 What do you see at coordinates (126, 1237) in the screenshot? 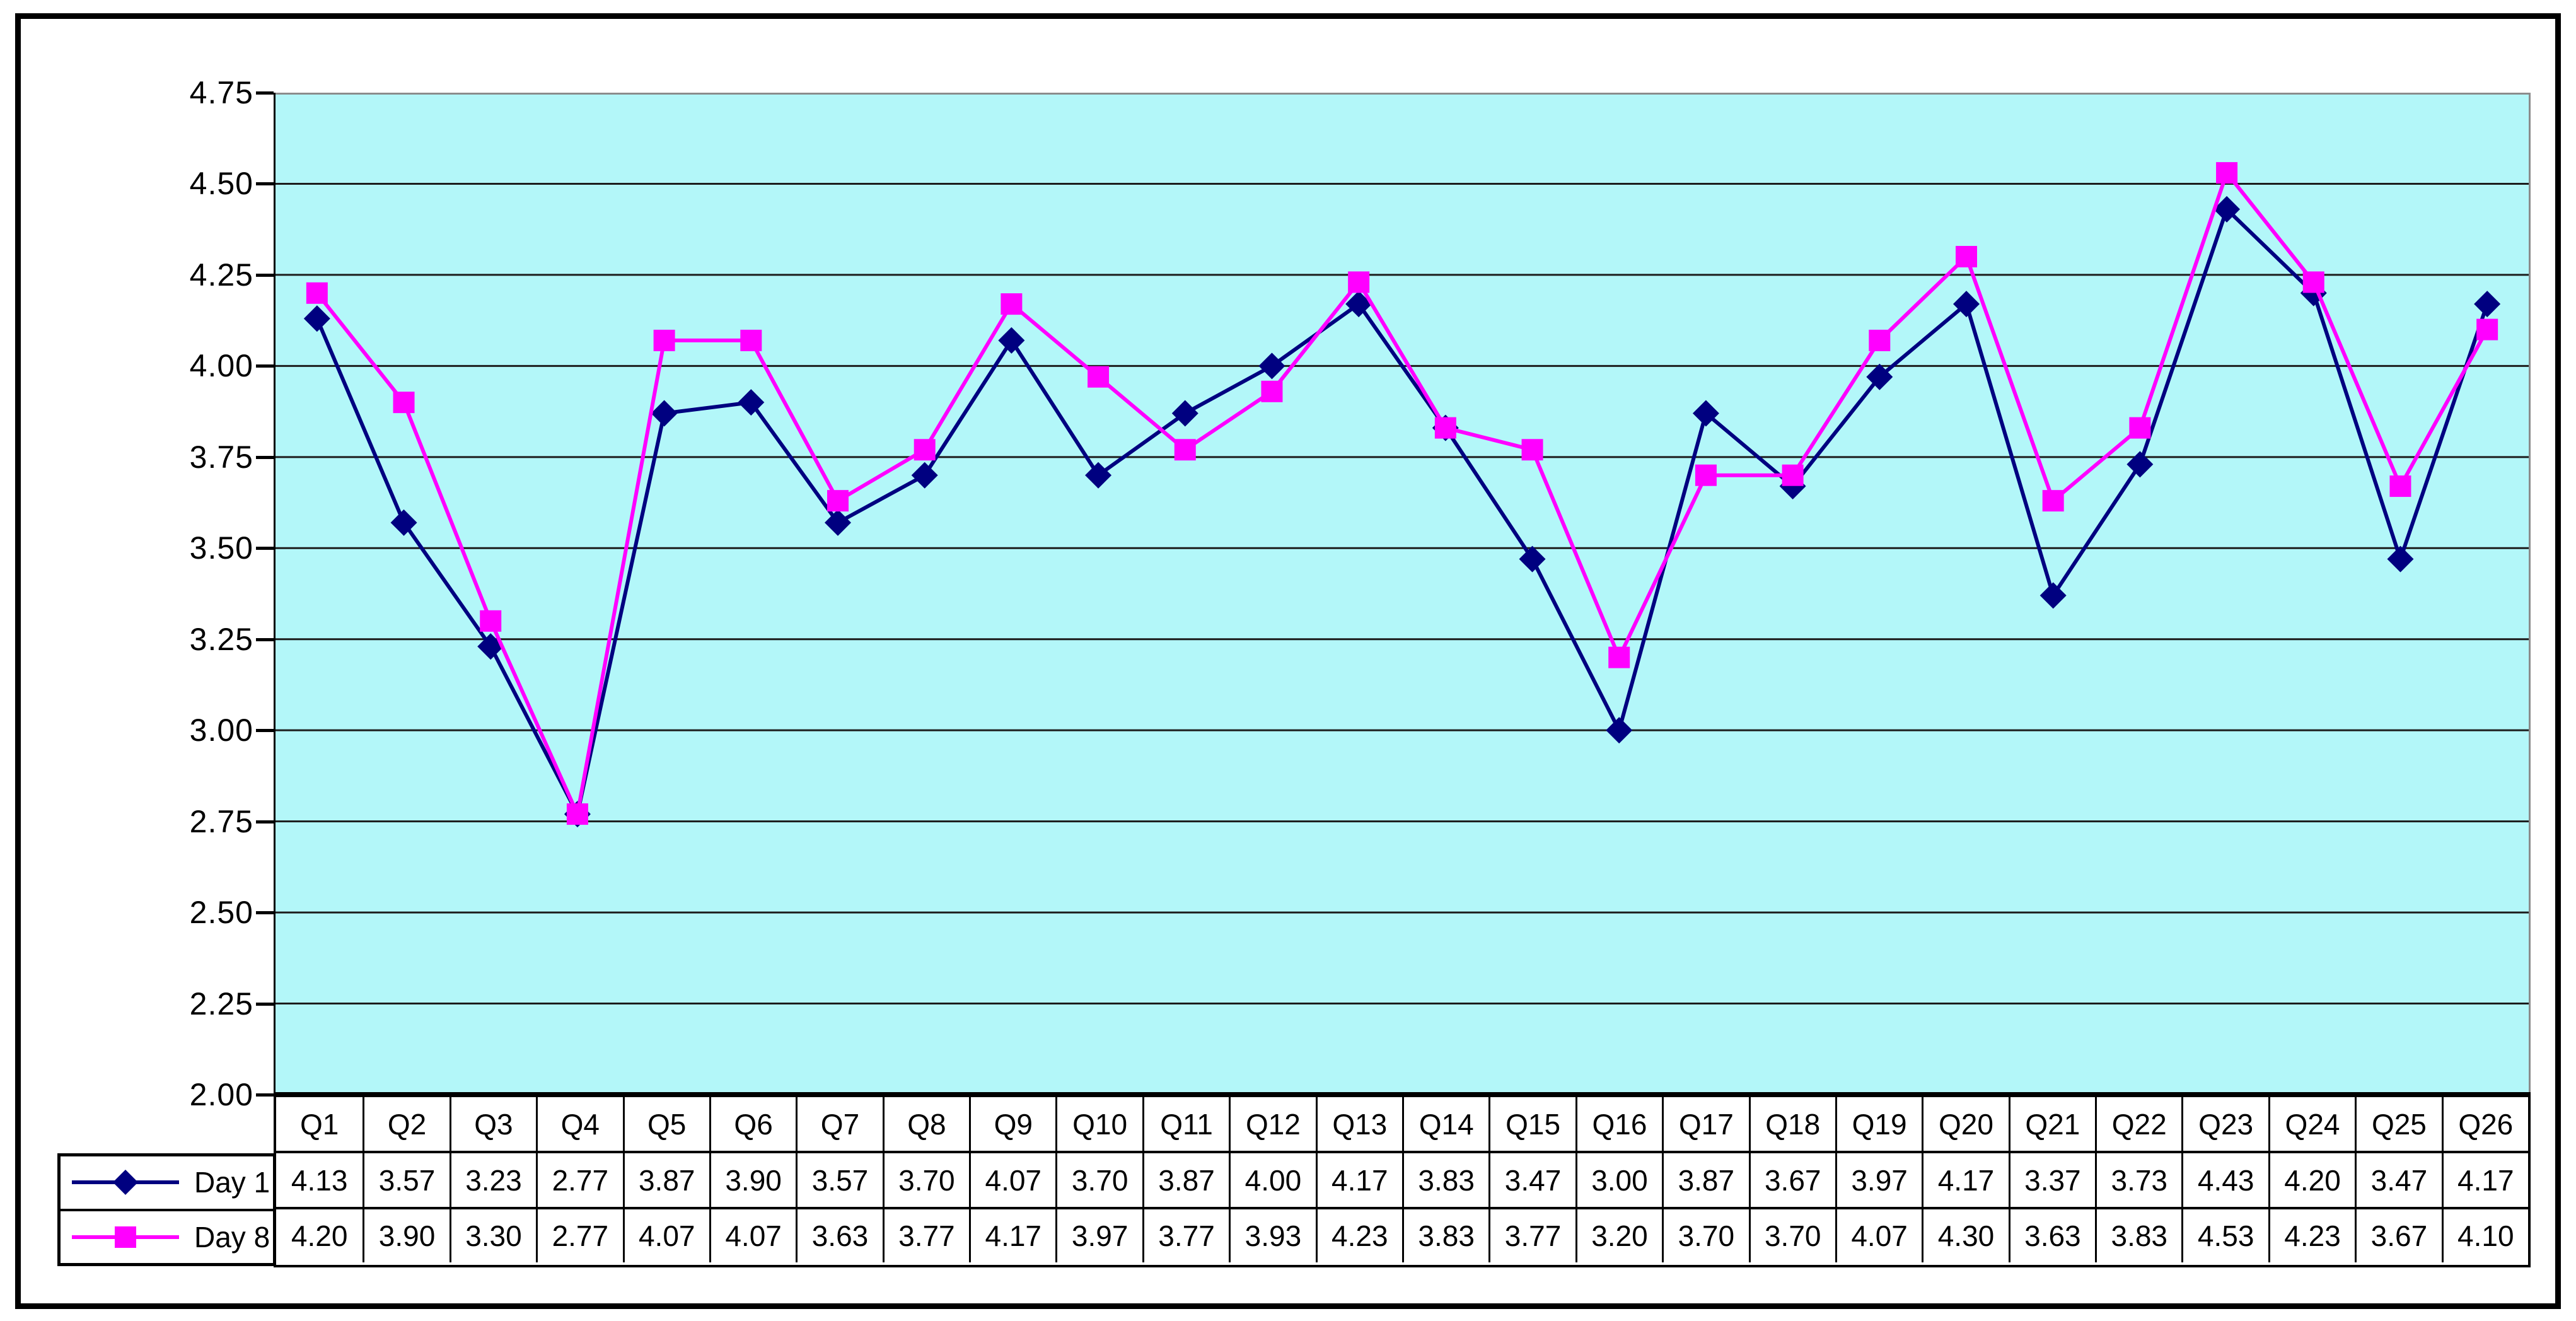
I see `legend-key-day-8-icon` at bounding box center [126, 1237].